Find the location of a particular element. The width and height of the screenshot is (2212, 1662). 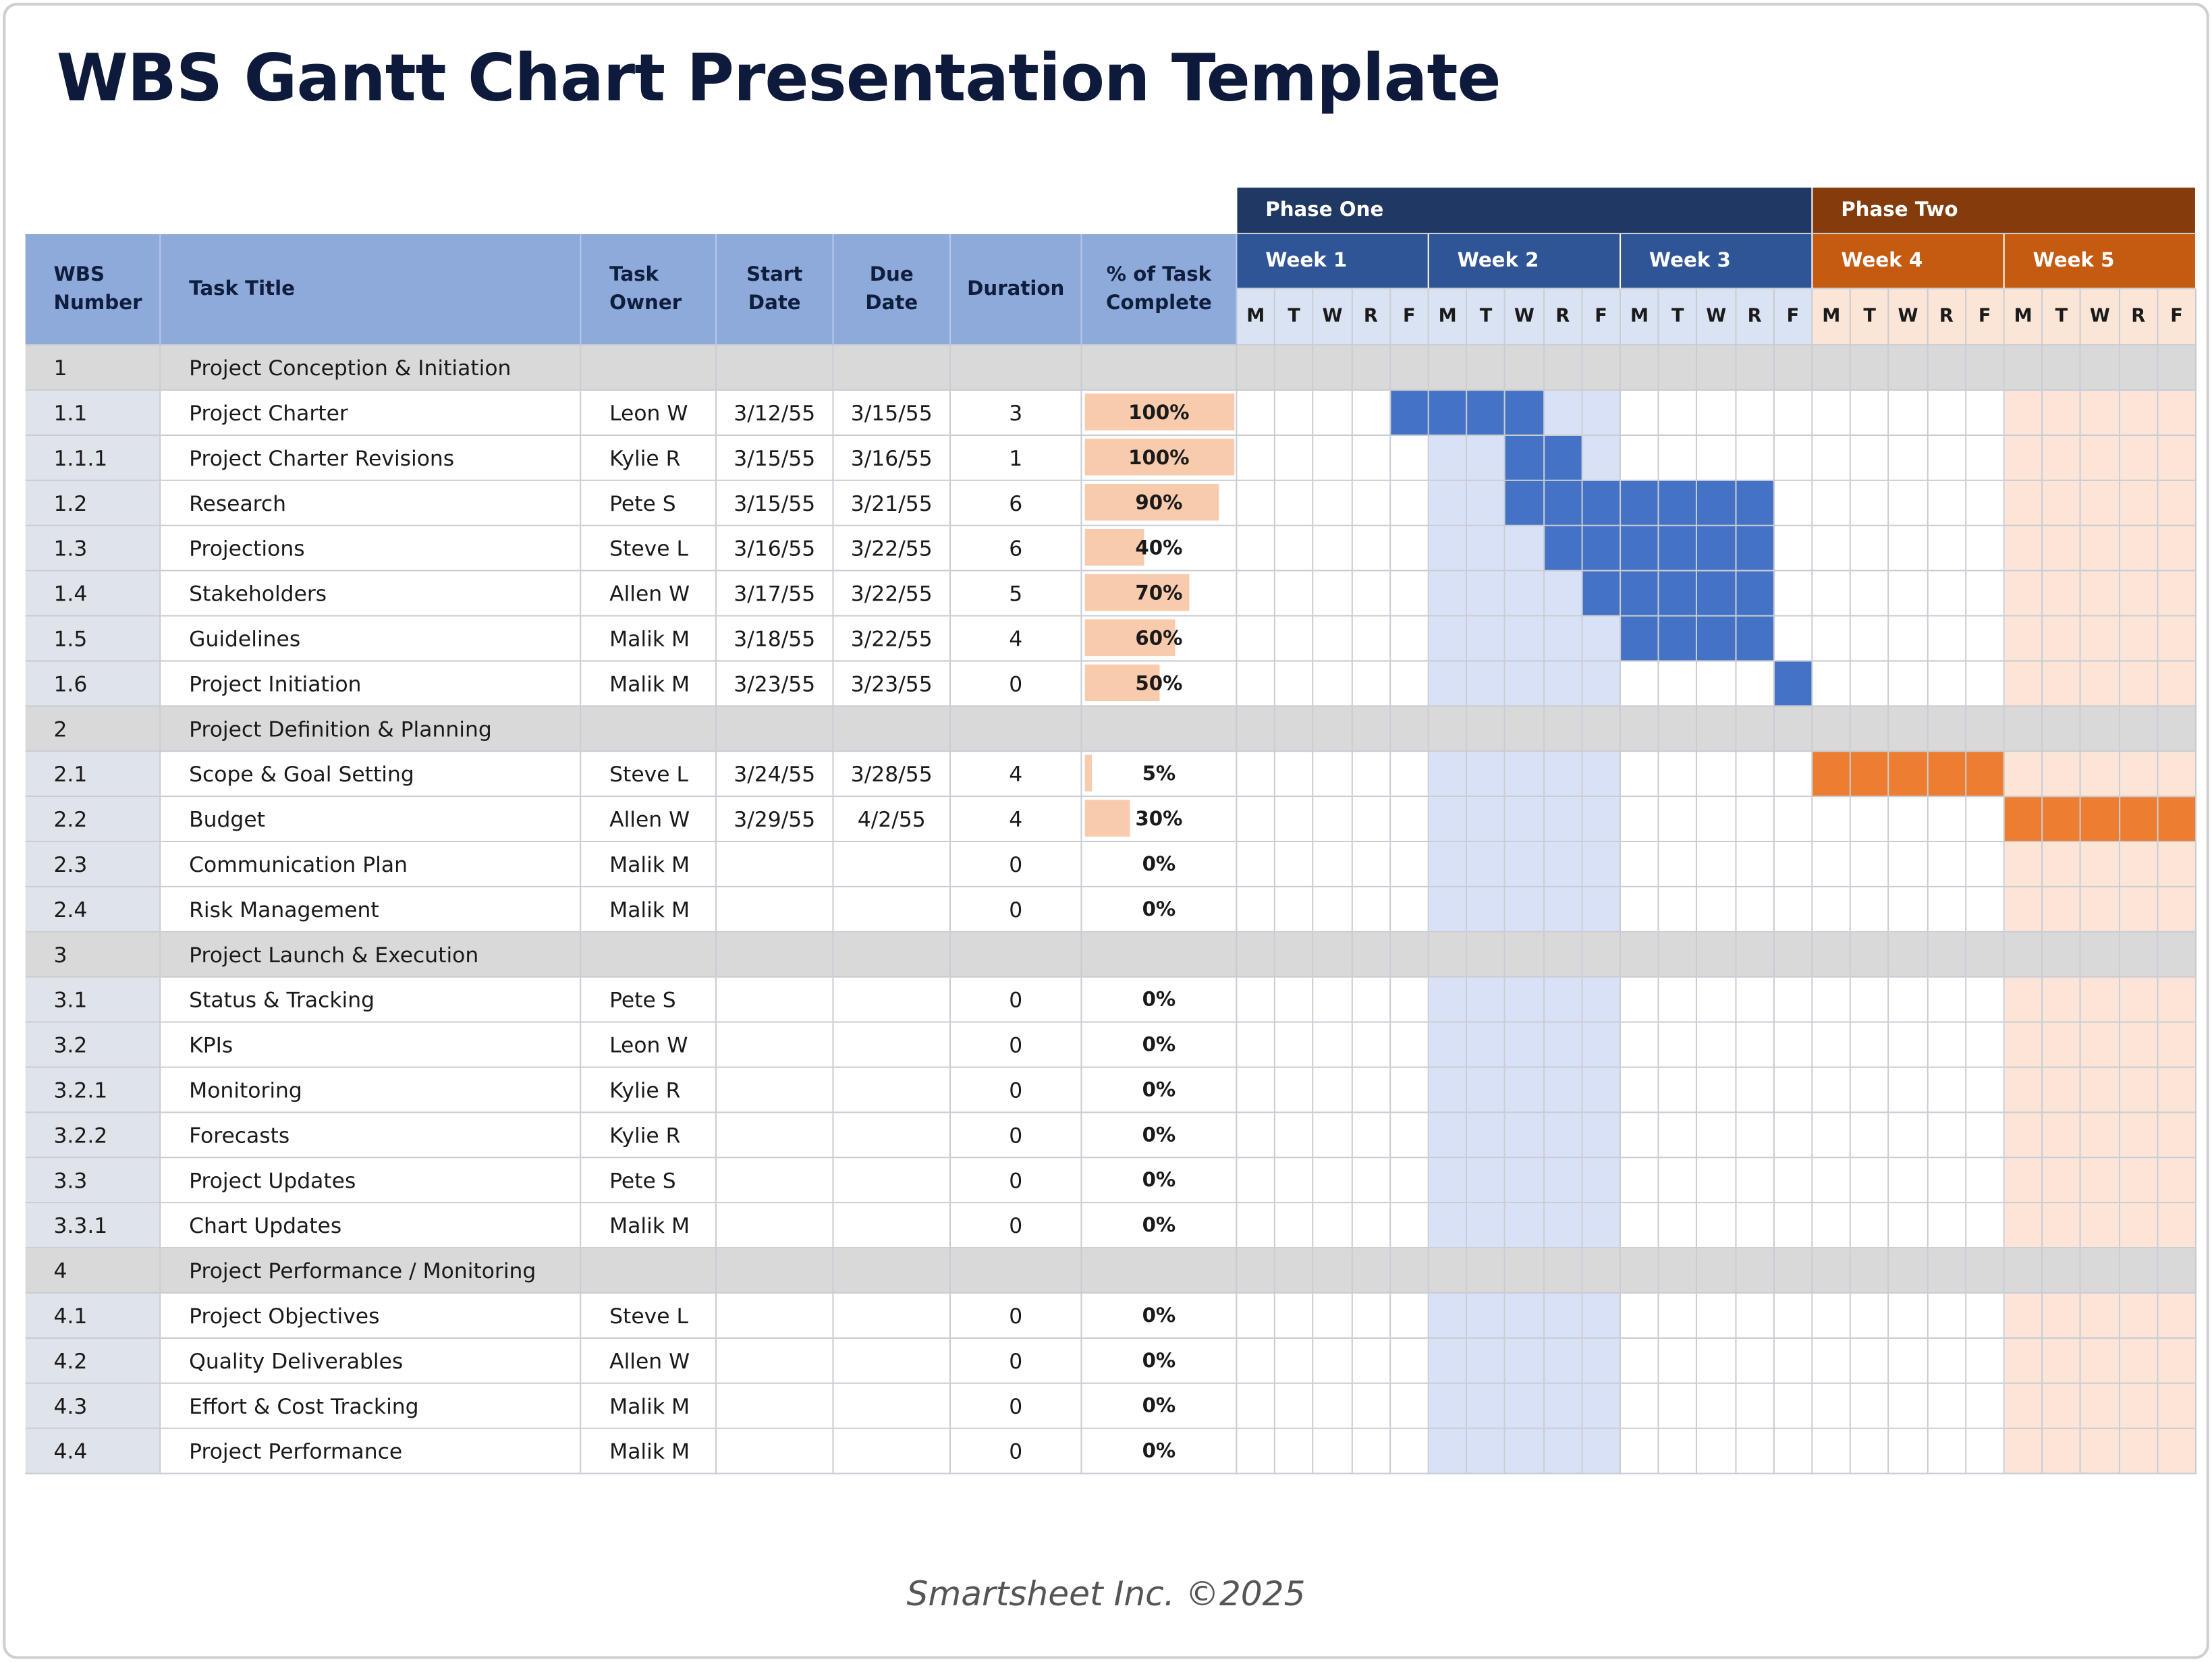

cell-wbs: 2 is located at coordinates (93, 730).